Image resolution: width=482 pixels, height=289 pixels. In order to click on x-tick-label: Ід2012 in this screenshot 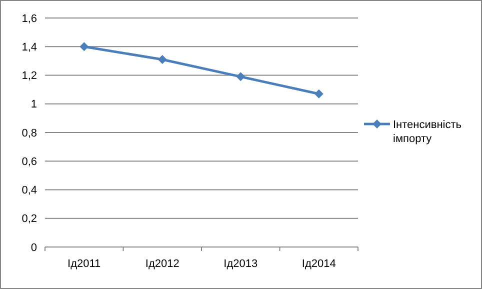, I will do `click(162, 264)`.